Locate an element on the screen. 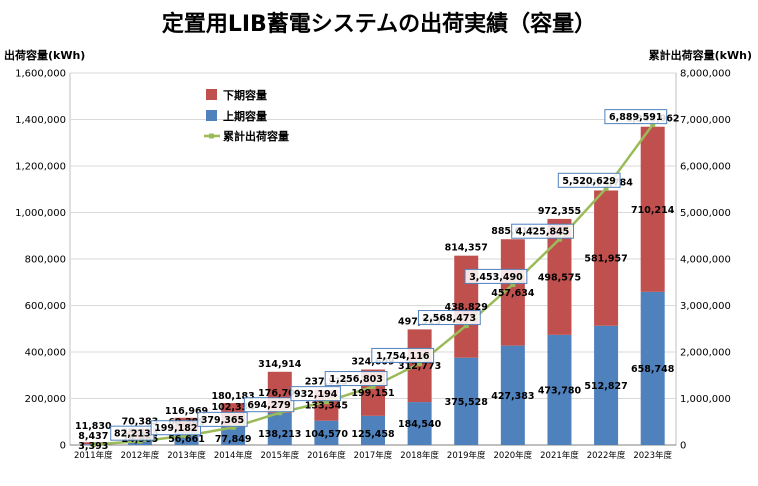  left-tick-label: 1,000,000 is located at coordinates (40, 213).